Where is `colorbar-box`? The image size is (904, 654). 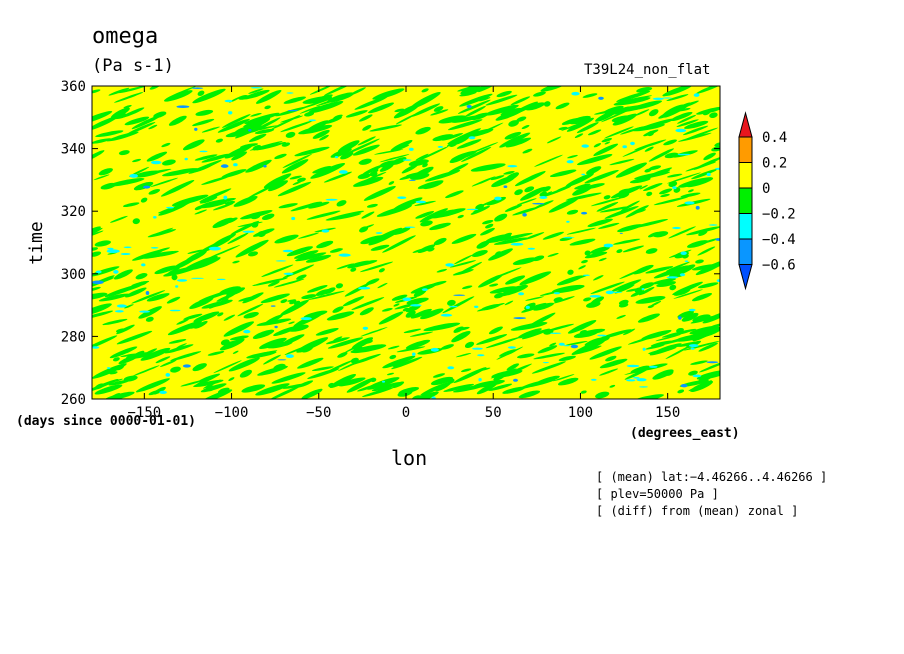
colorbar-box is located at coordinates (745, 149).